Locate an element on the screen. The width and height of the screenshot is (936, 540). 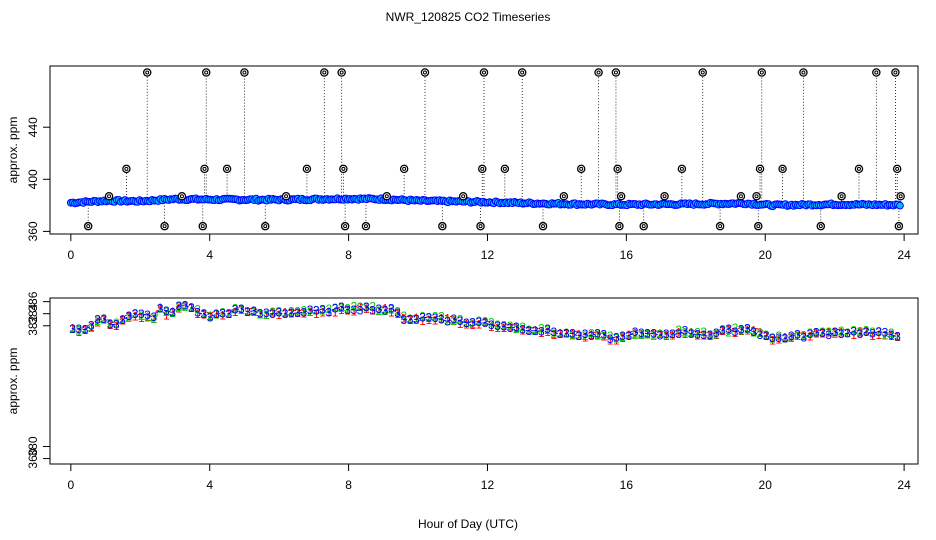
series-line is located at coordinates (485, 320).